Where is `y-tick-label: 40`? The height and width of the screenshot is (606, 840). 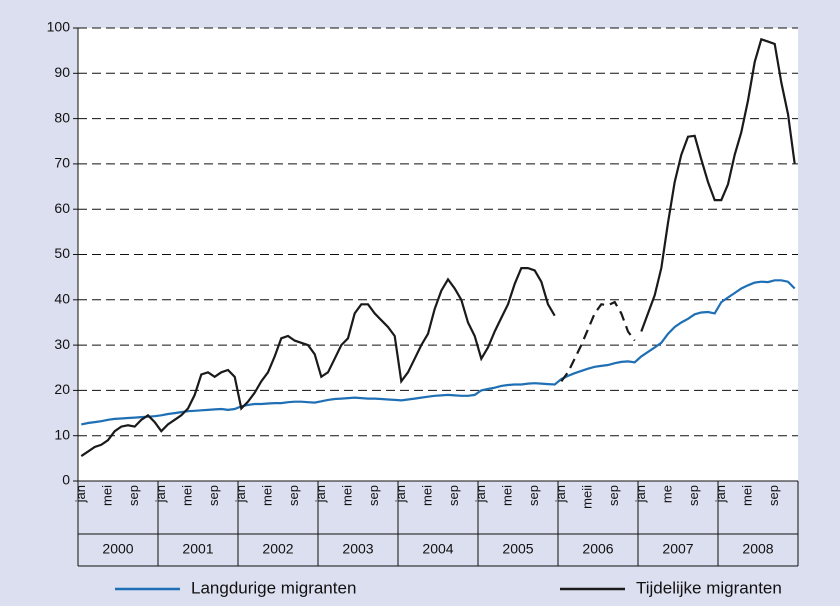 y-tick-label: 40 is located at coordinates (62, 299).